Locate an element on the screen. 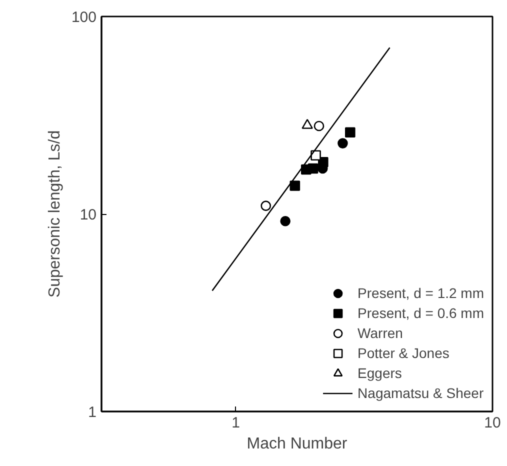 The height and width of the screenshot is (466, 507). y-tick-label: 1 is located at coordinates (92, 412).